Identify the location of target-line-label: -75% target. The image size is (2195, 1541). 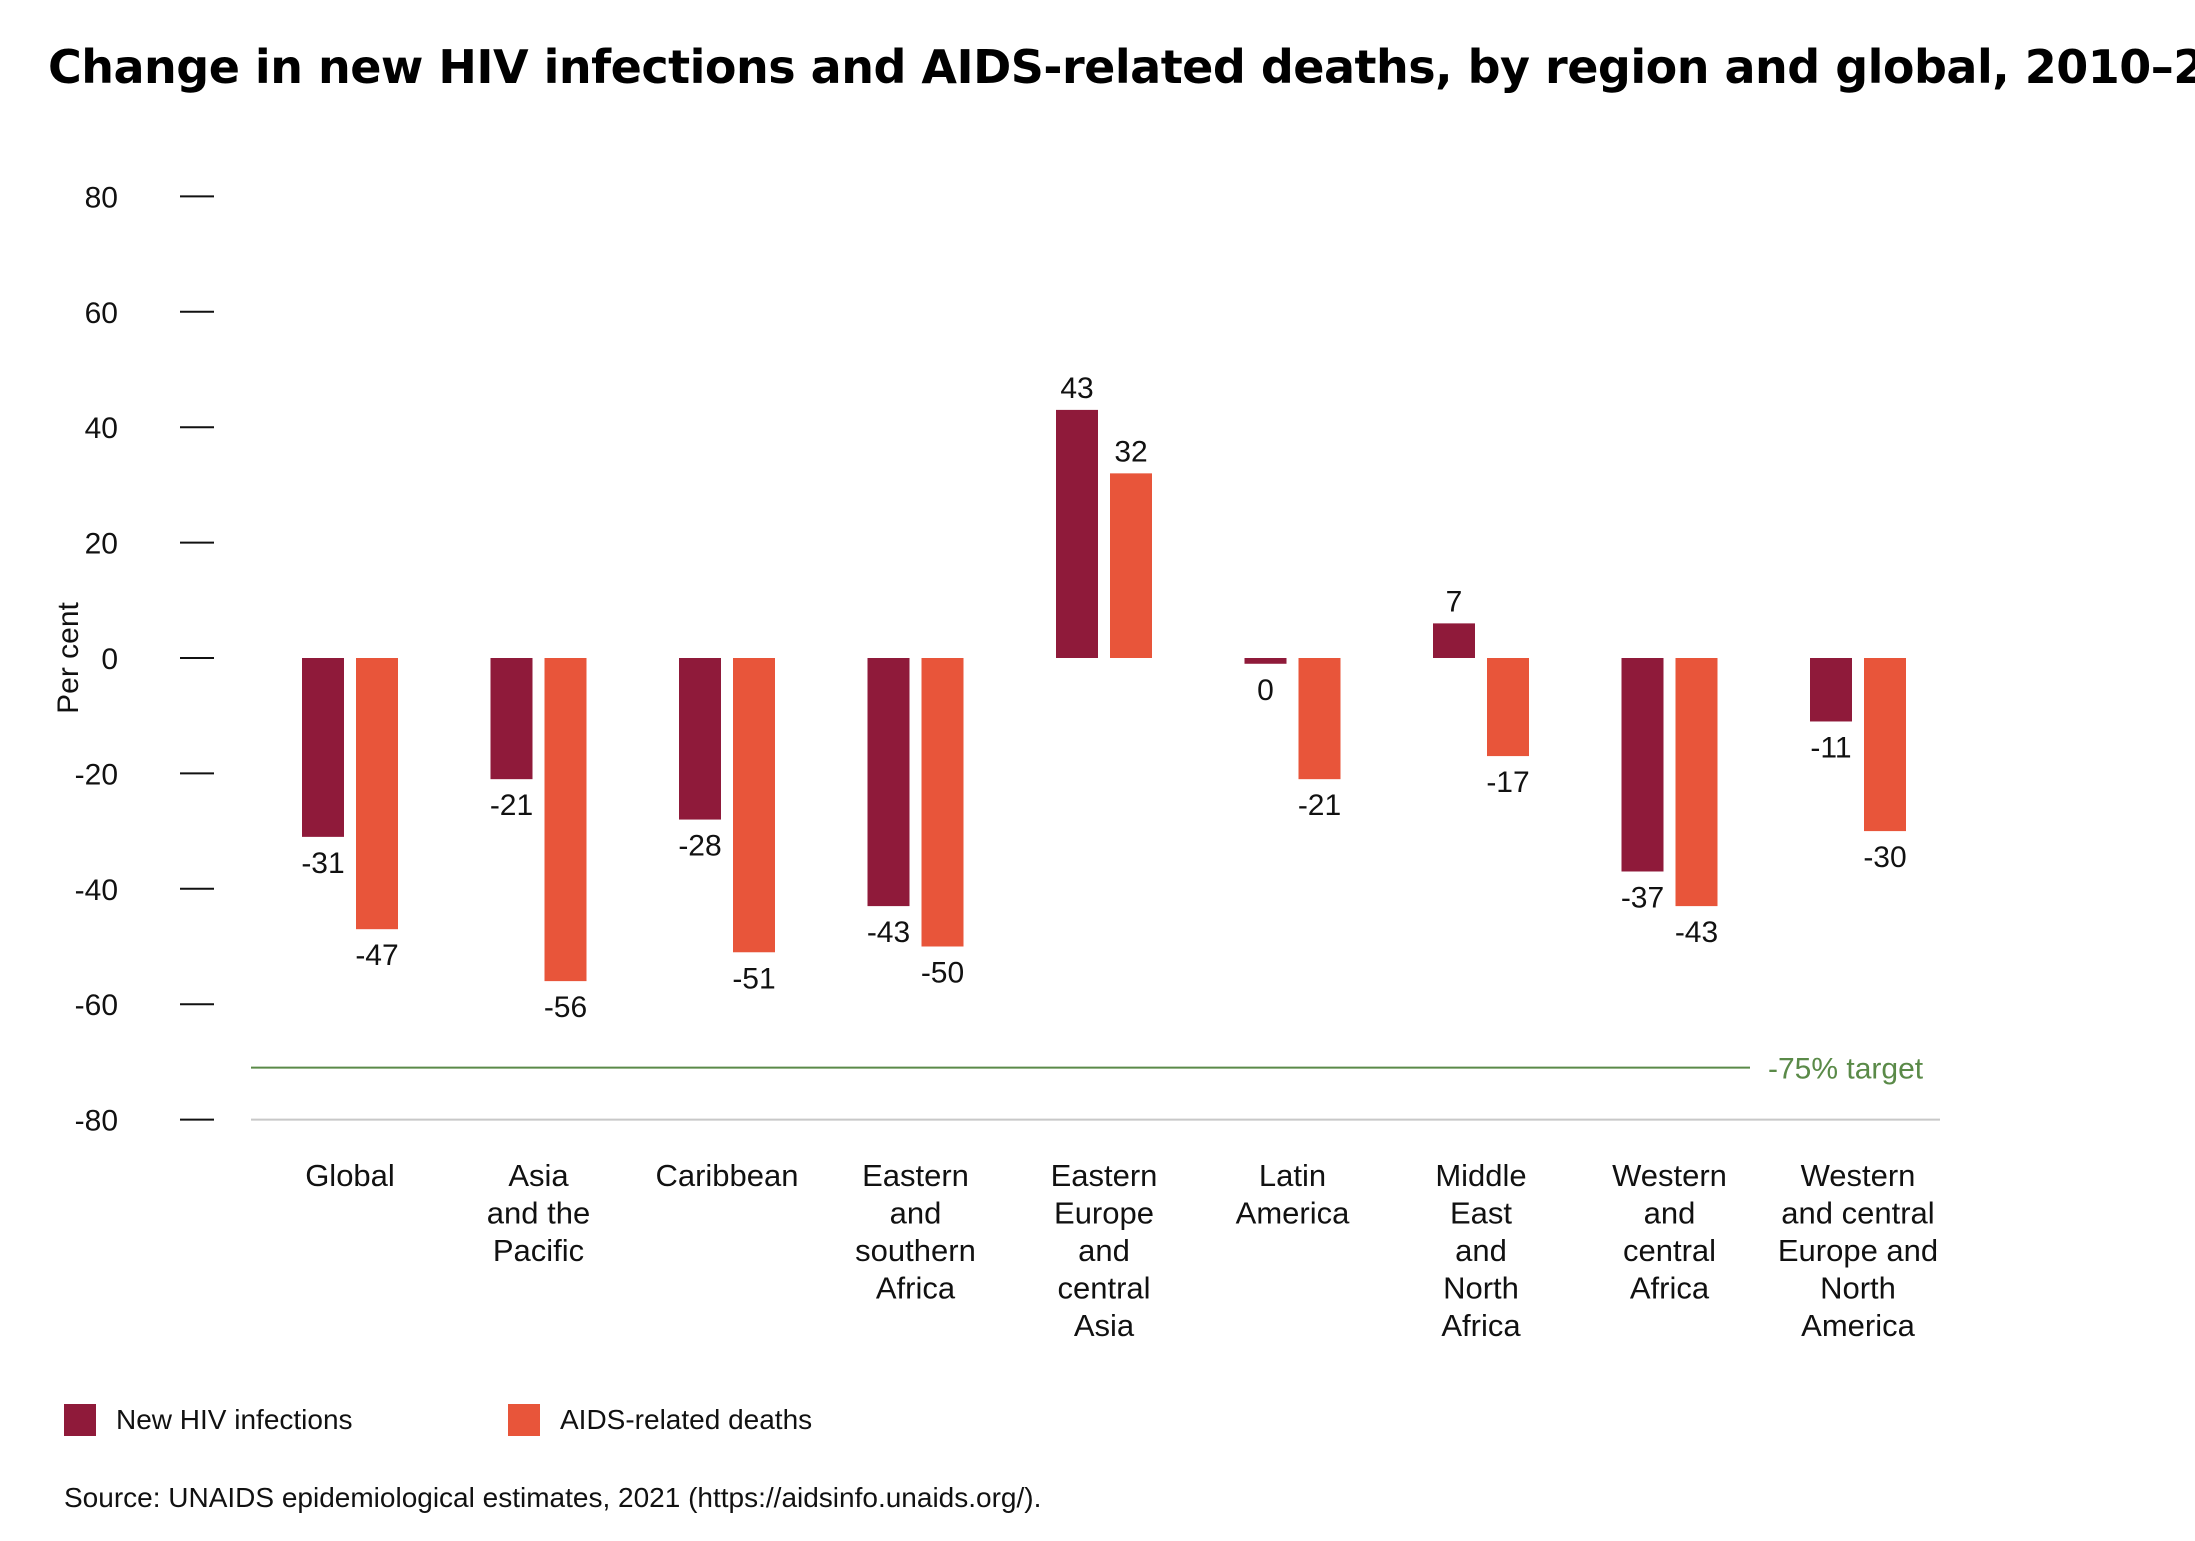
(1846, 1069).